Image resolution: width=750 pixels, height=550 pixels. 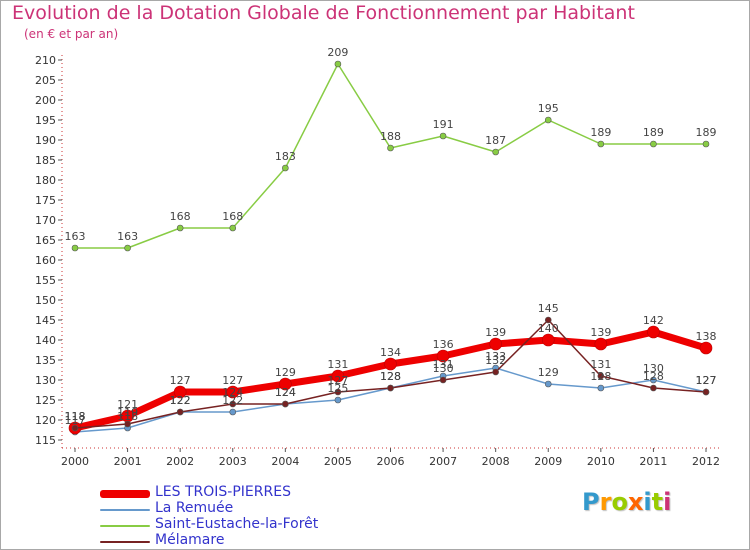 What do you see at coordinates (496, 461) in the screenshot?
I see `x-tick-label: 2008` at bounding box center [496, 461].